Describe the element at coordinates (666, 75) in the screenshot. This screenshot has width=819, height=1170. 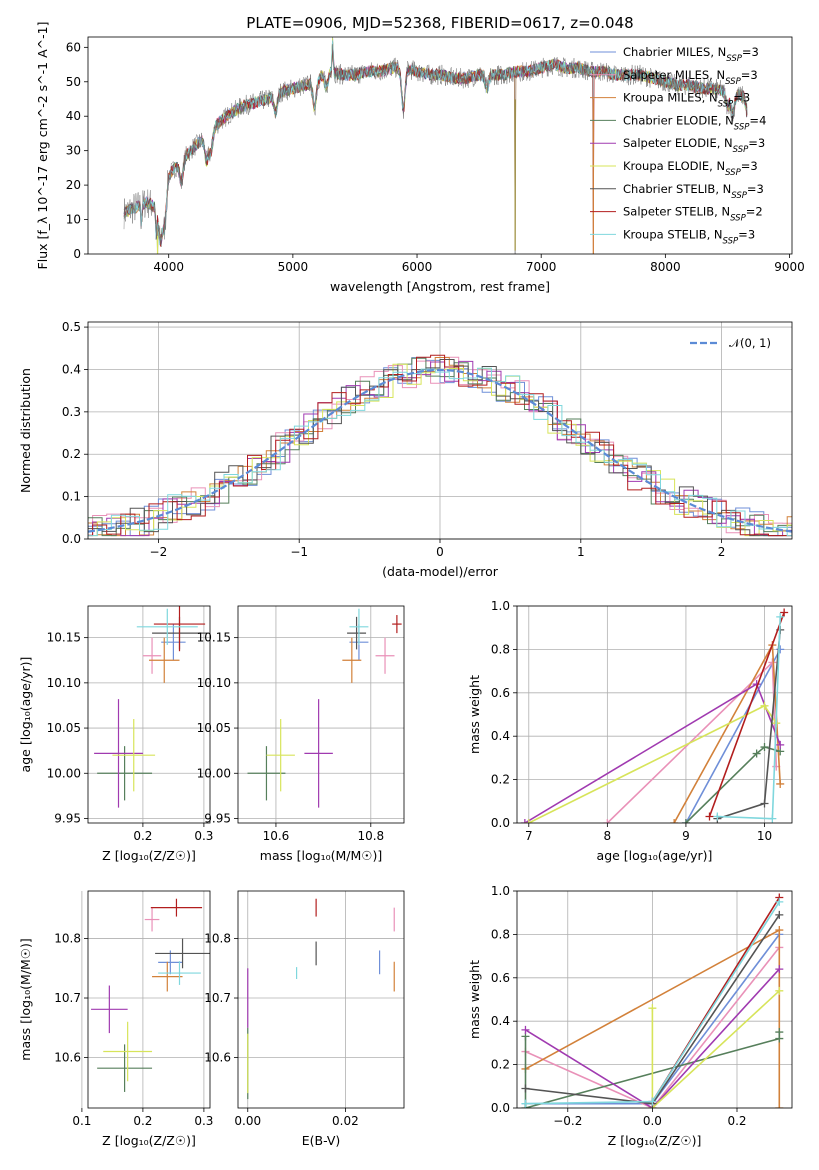
I see `legend-model-name: Salpeter MILES` at that location.